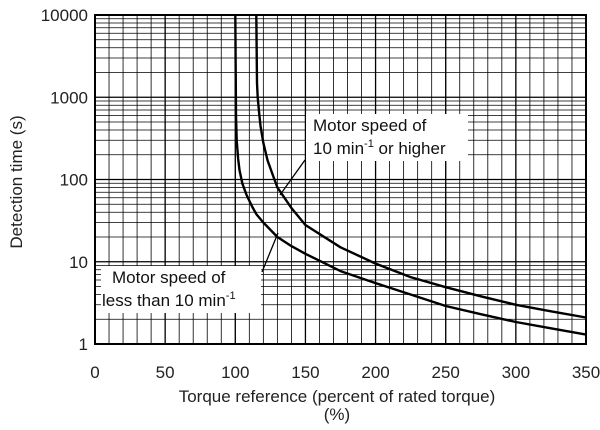 Image resolution: width=600 pixels, height=430 pixels. What do you see at coordinates (446, 372) in the screenshot?
I see `x-tick-label: 250` at bounding box center [446, 372].